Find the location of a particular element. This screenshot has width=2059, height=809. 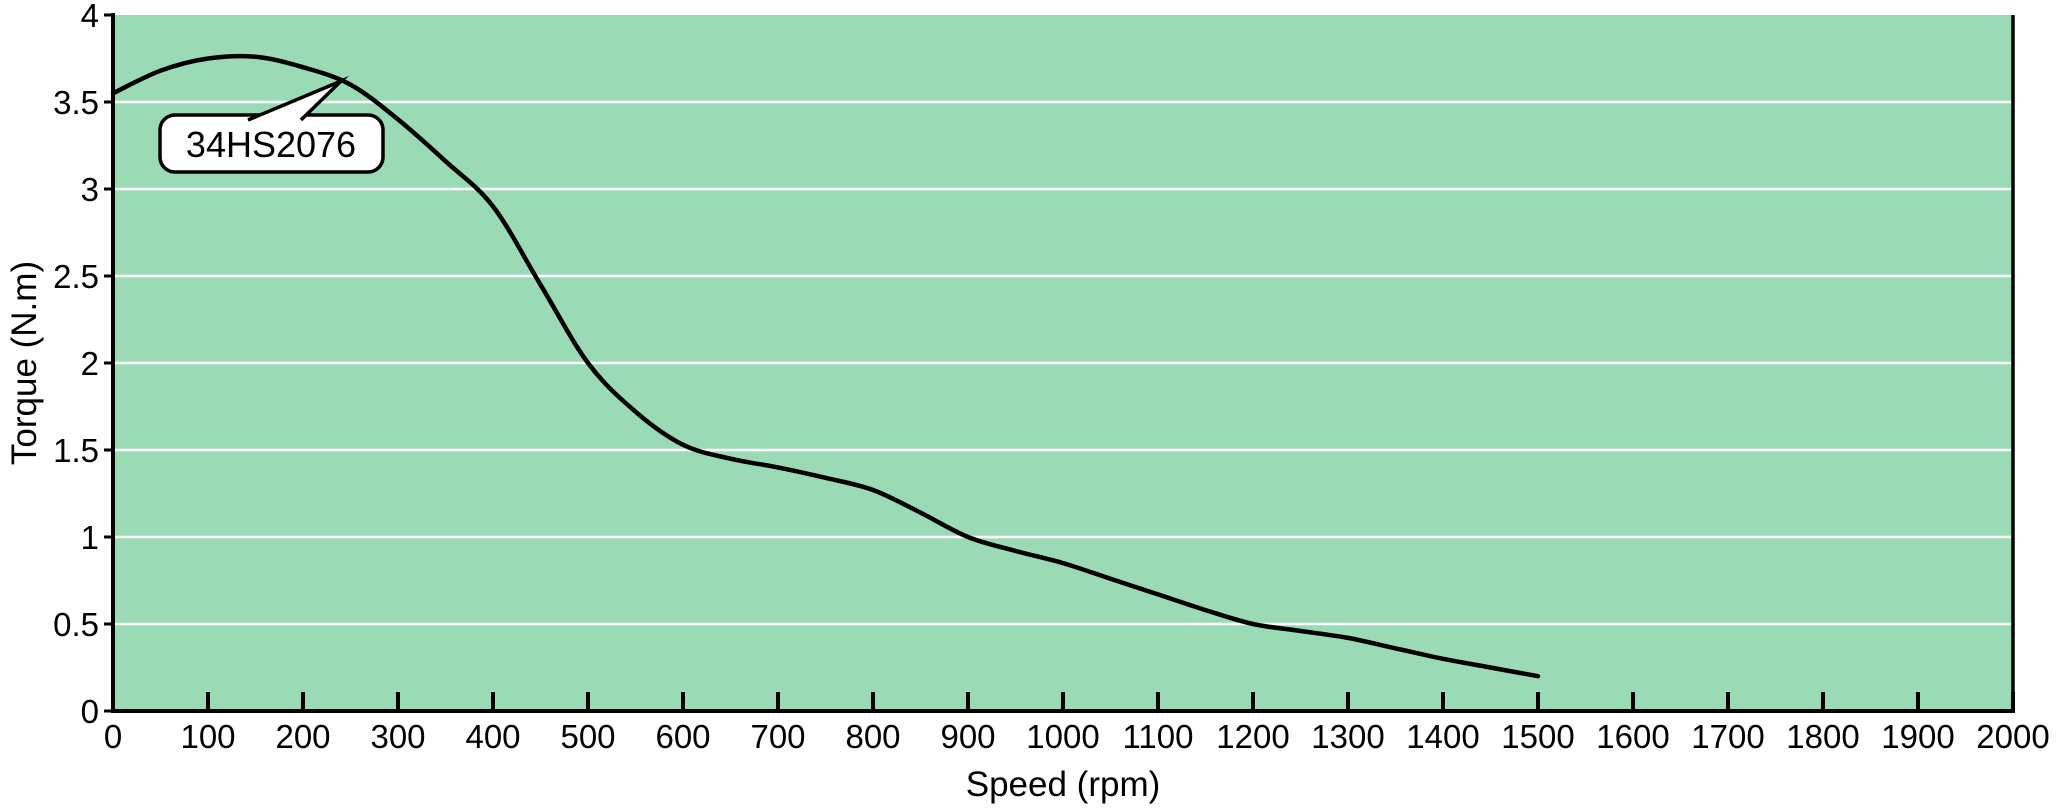

x-tick-label: 1600 is located at coordinates (1632, 736).